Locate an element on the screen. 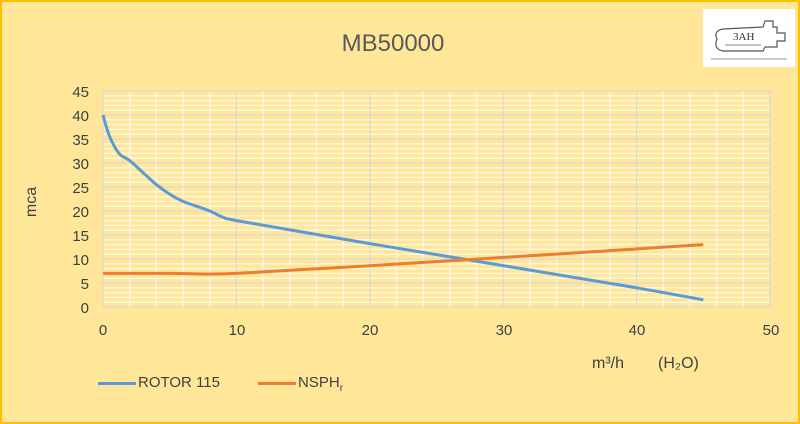 Image resolution: width=800 pixels, height=424 pixels. x-axis-fluid-label: (H₂O) is located at coordinates (678, 363).